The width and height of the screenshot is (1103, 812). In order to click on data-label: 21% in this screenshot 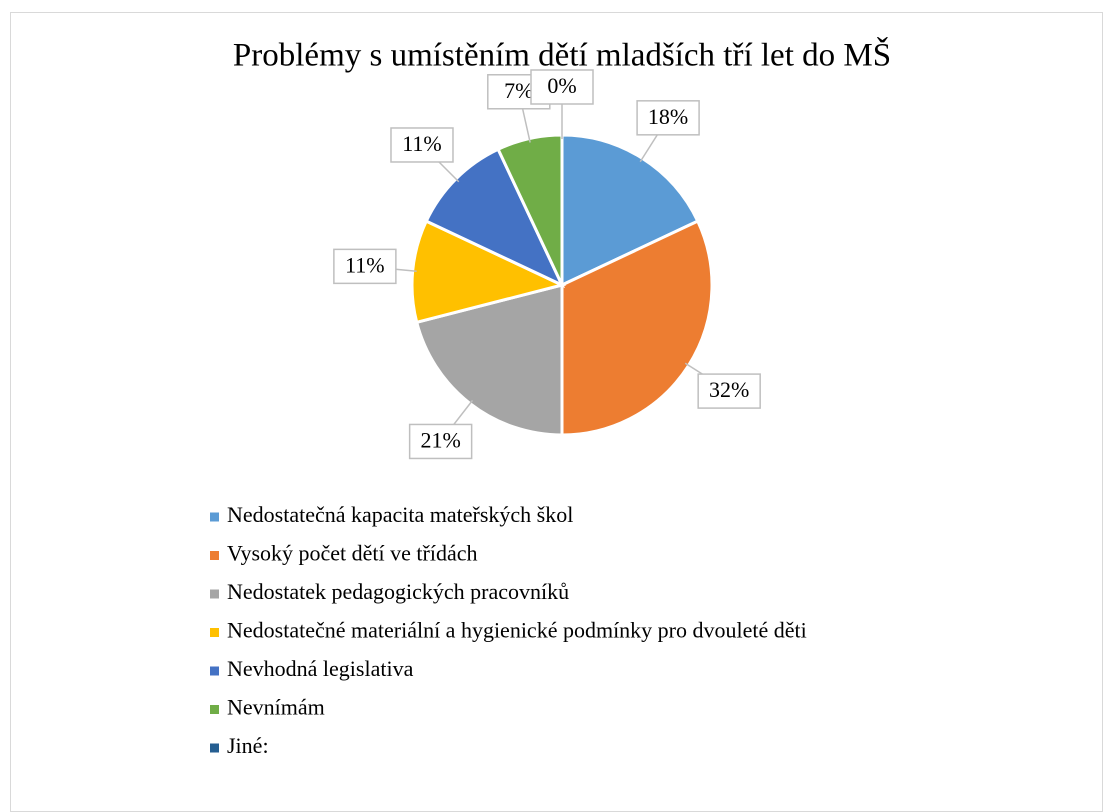, I will do `click(440, 439)`.